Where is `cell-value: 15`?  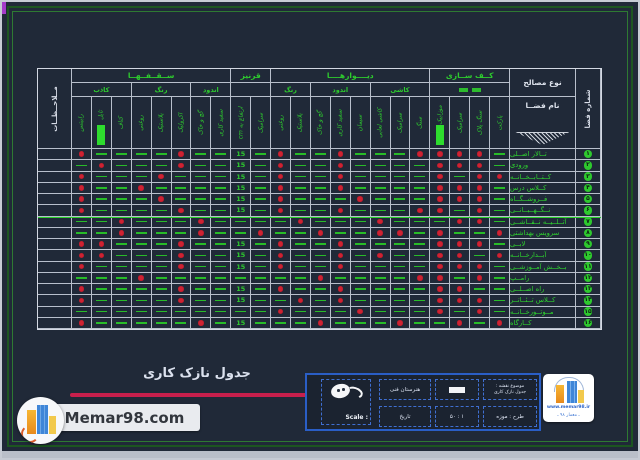
cell-value: 15 is located at coordinates (241, 300).